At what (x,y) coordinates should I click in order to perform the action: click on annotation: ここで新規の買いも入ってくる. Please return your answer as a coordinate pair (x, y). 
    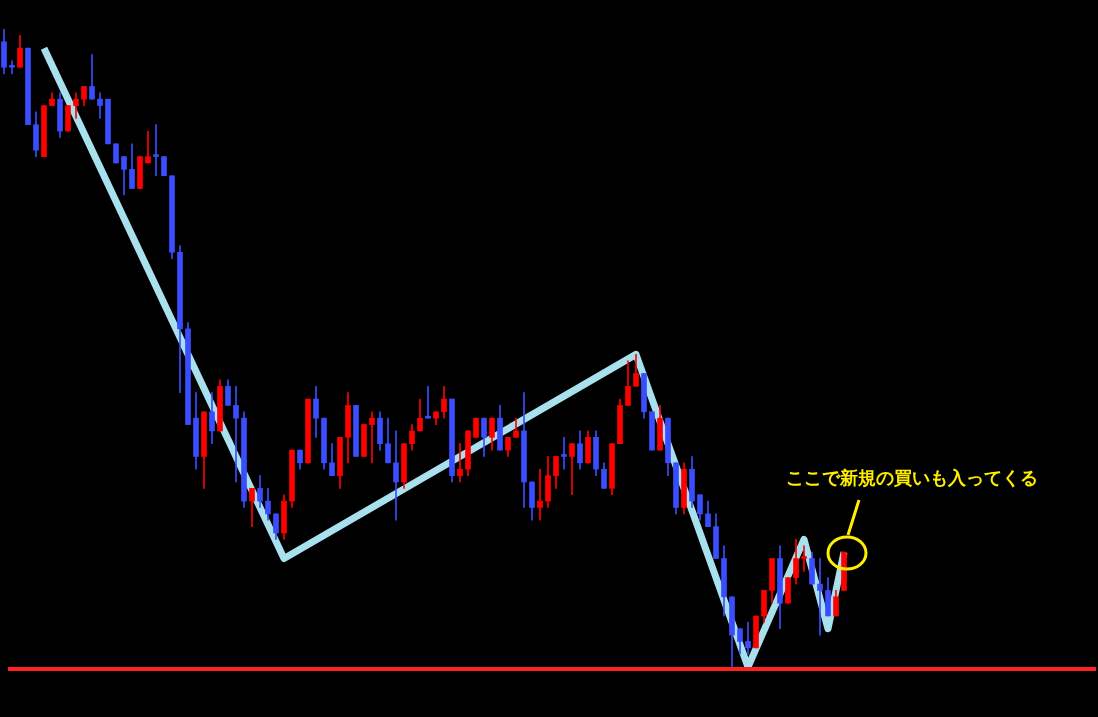
    Looking at the image, I should click on (912, 478).